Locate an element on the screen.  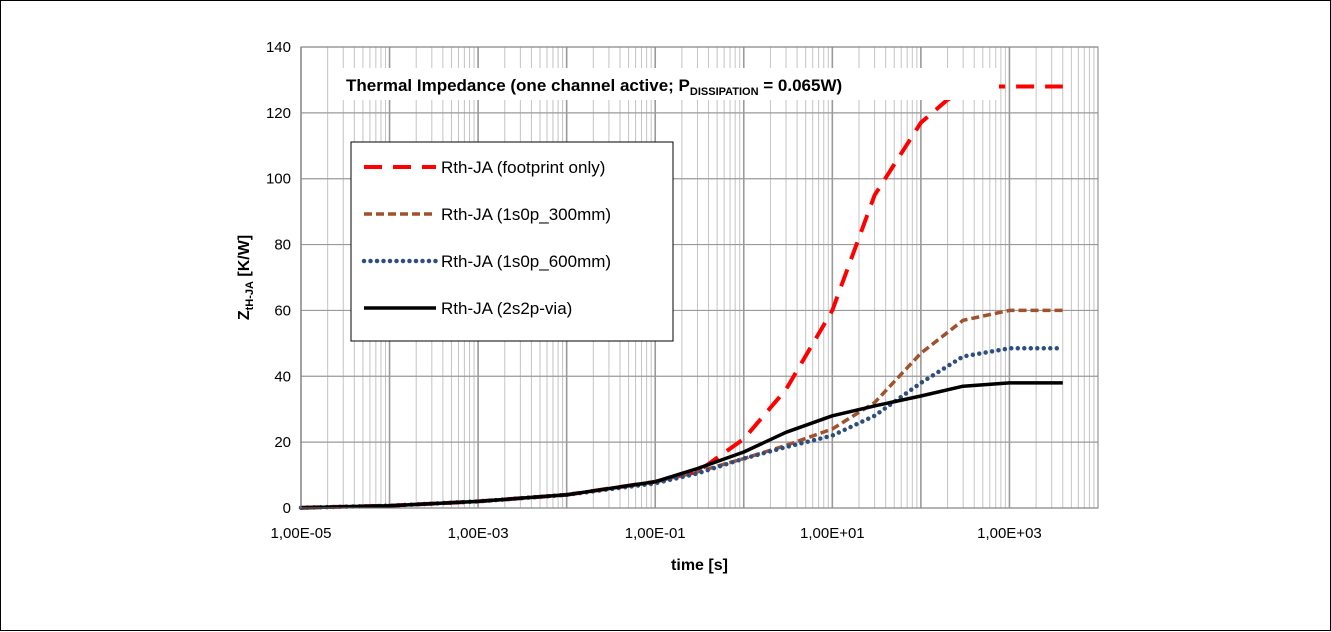
y-tick-label: 20 is located at coordinates (282, 442).